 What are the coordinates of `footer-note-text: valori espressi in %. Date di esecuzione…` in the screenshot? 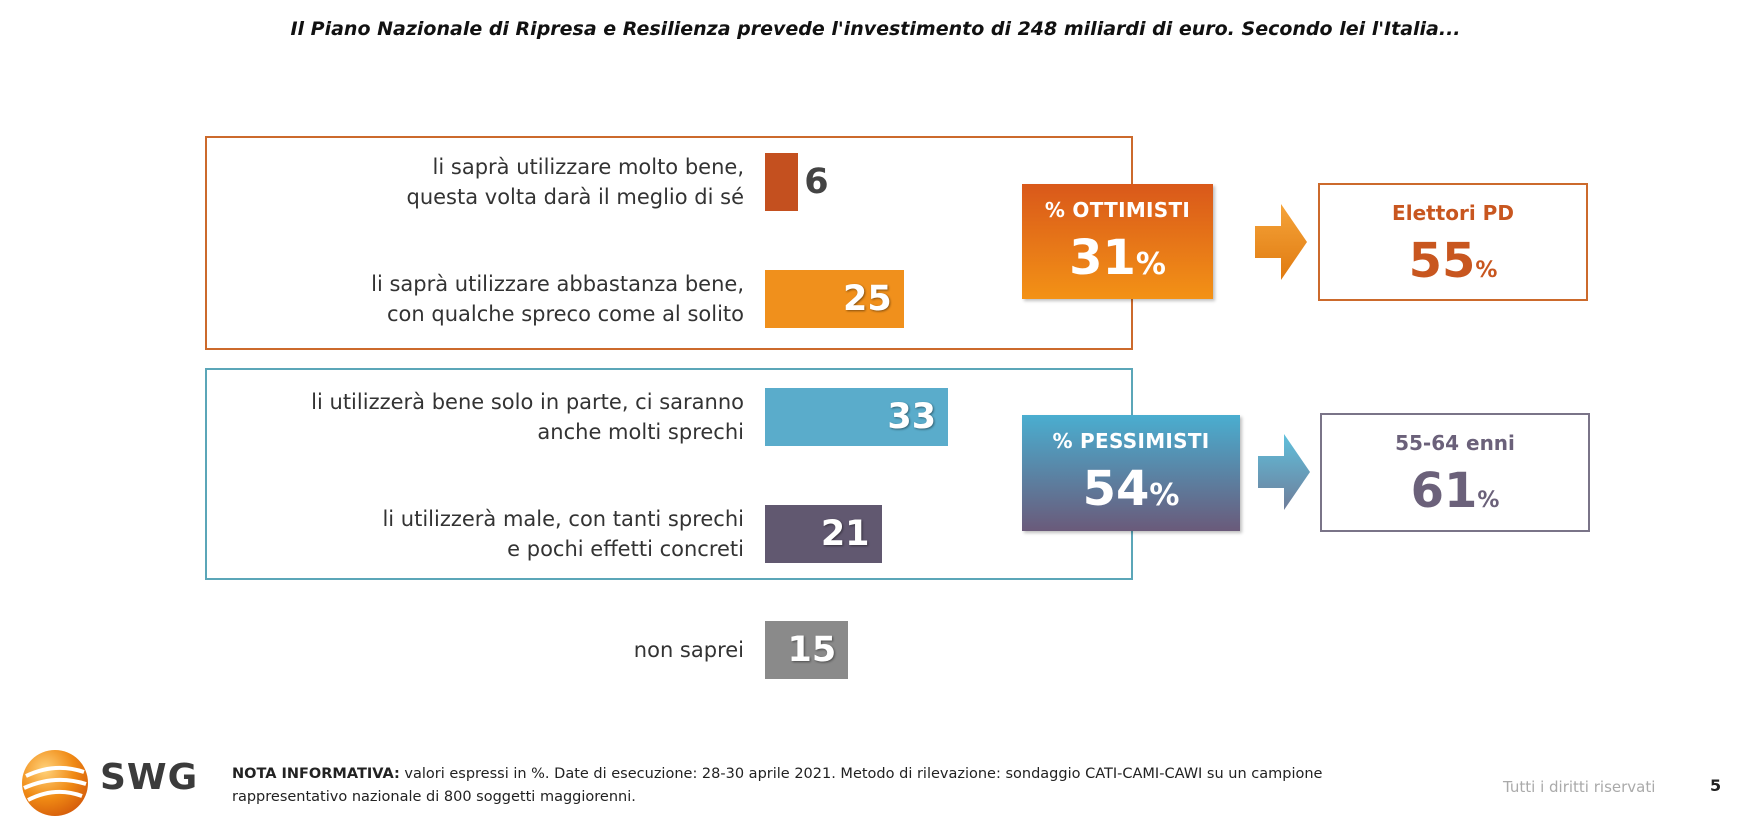 It's located at (777, 785).